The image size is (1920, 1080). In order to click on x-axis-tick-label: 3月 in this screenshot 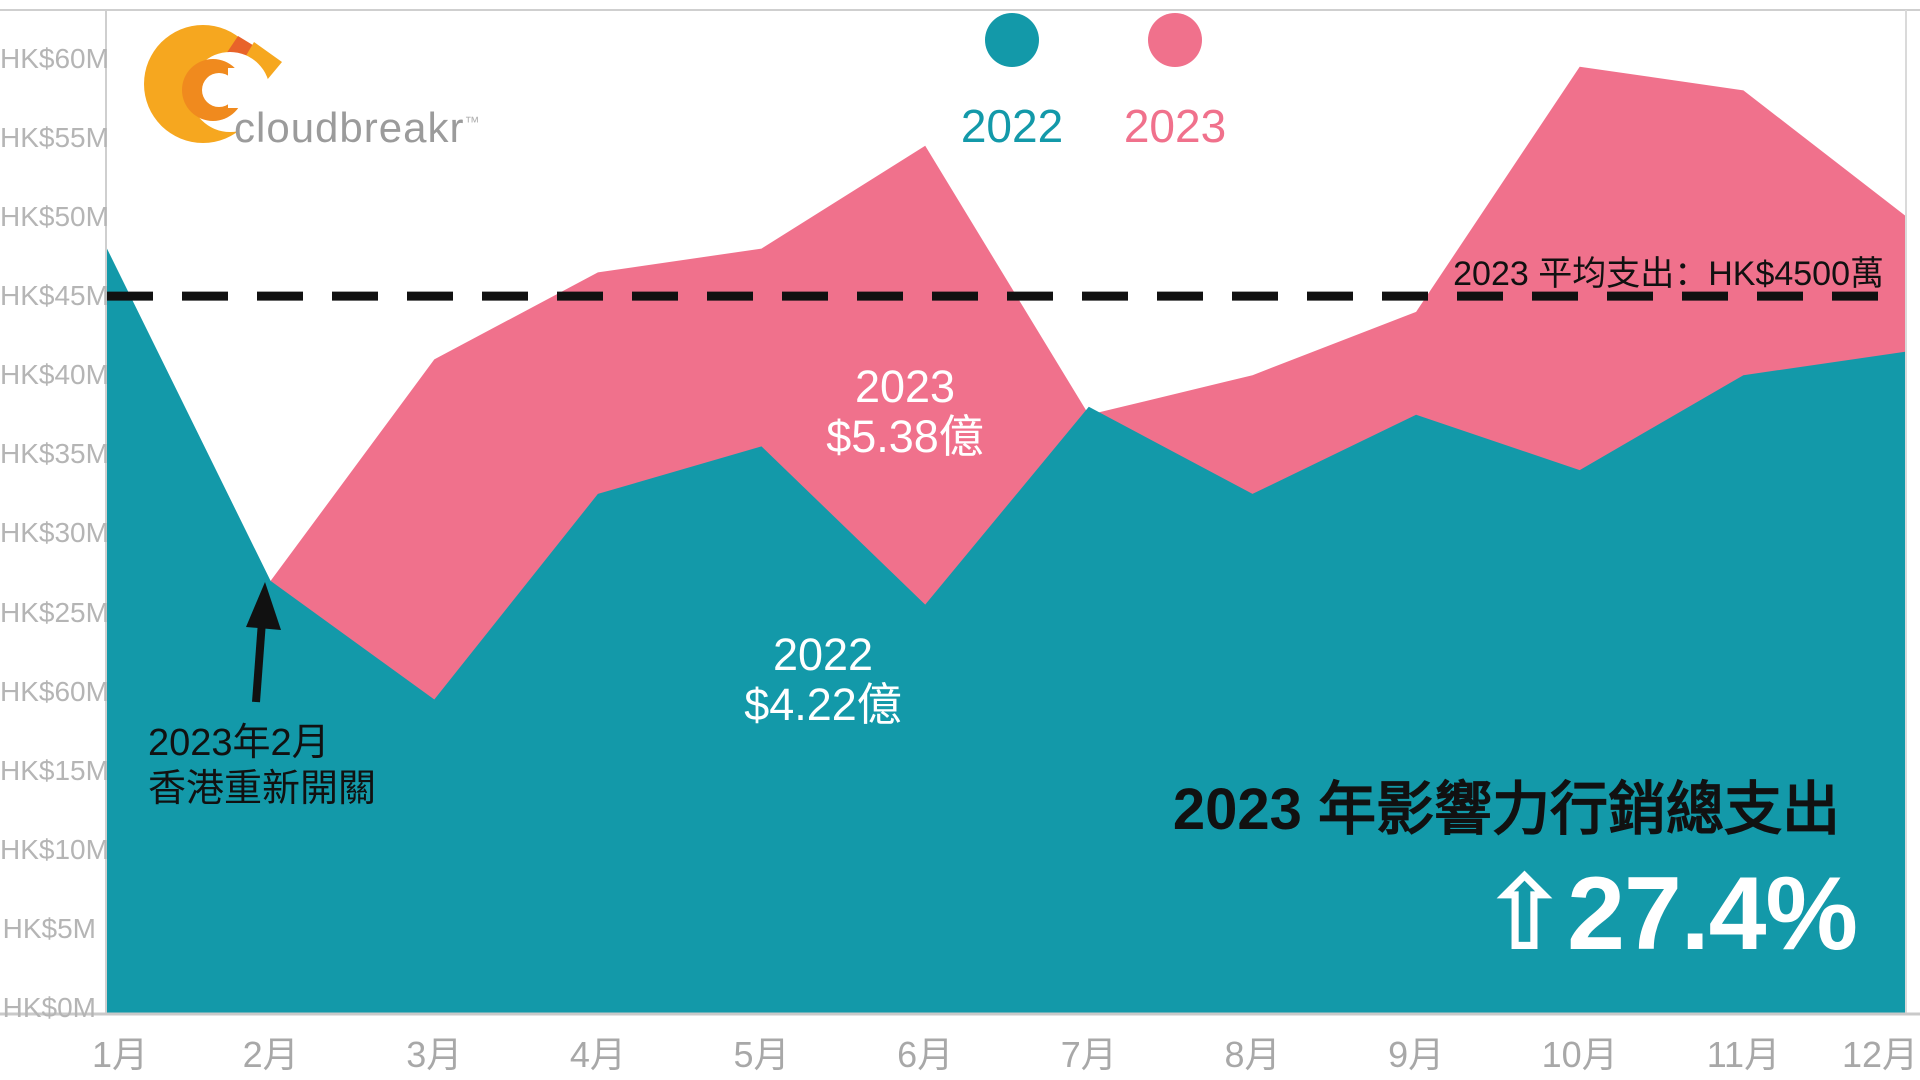, I will do `click(434, 1054)`.